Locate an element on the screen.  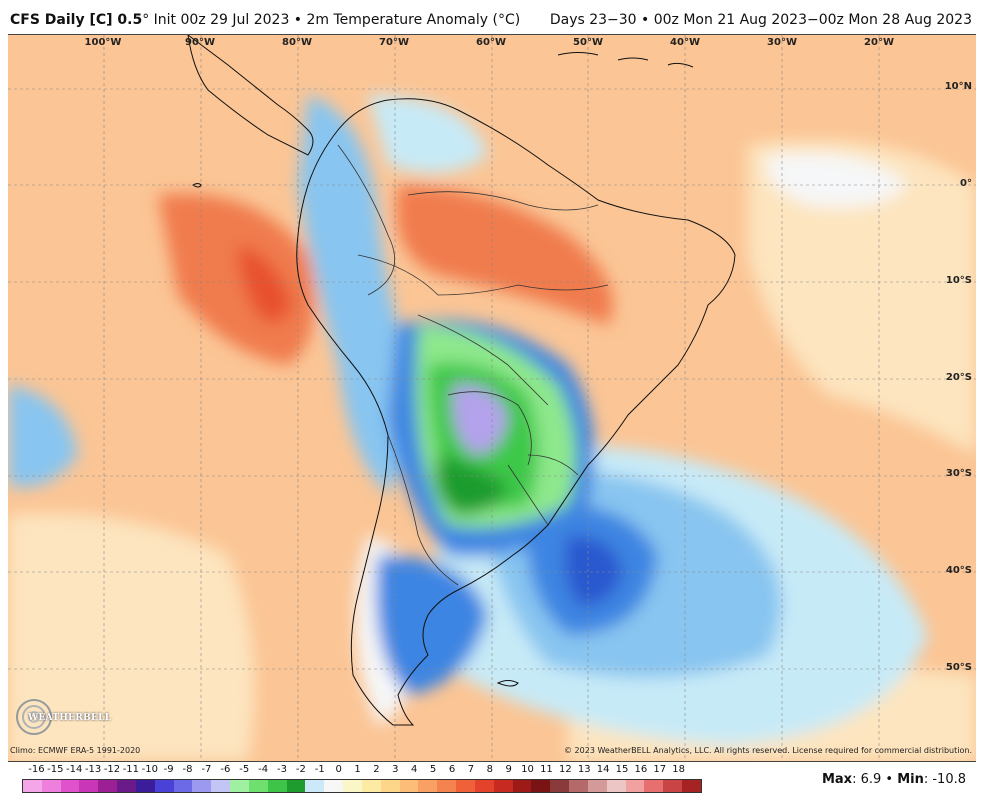
color-scale-label: -5 is located at coordinates (244, 769).